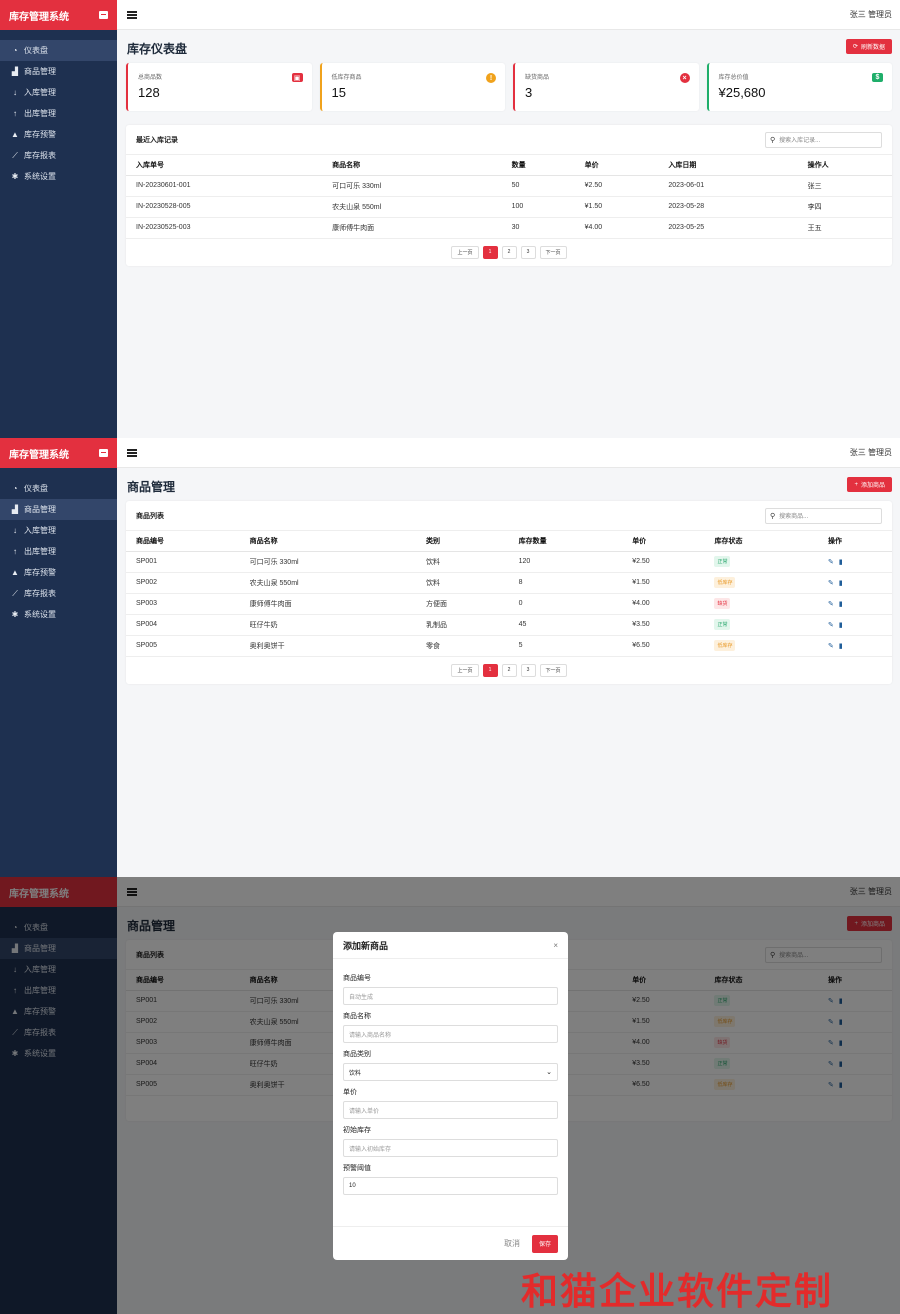  I want to click on actions-cell: ✎▮, so click(855, 646).